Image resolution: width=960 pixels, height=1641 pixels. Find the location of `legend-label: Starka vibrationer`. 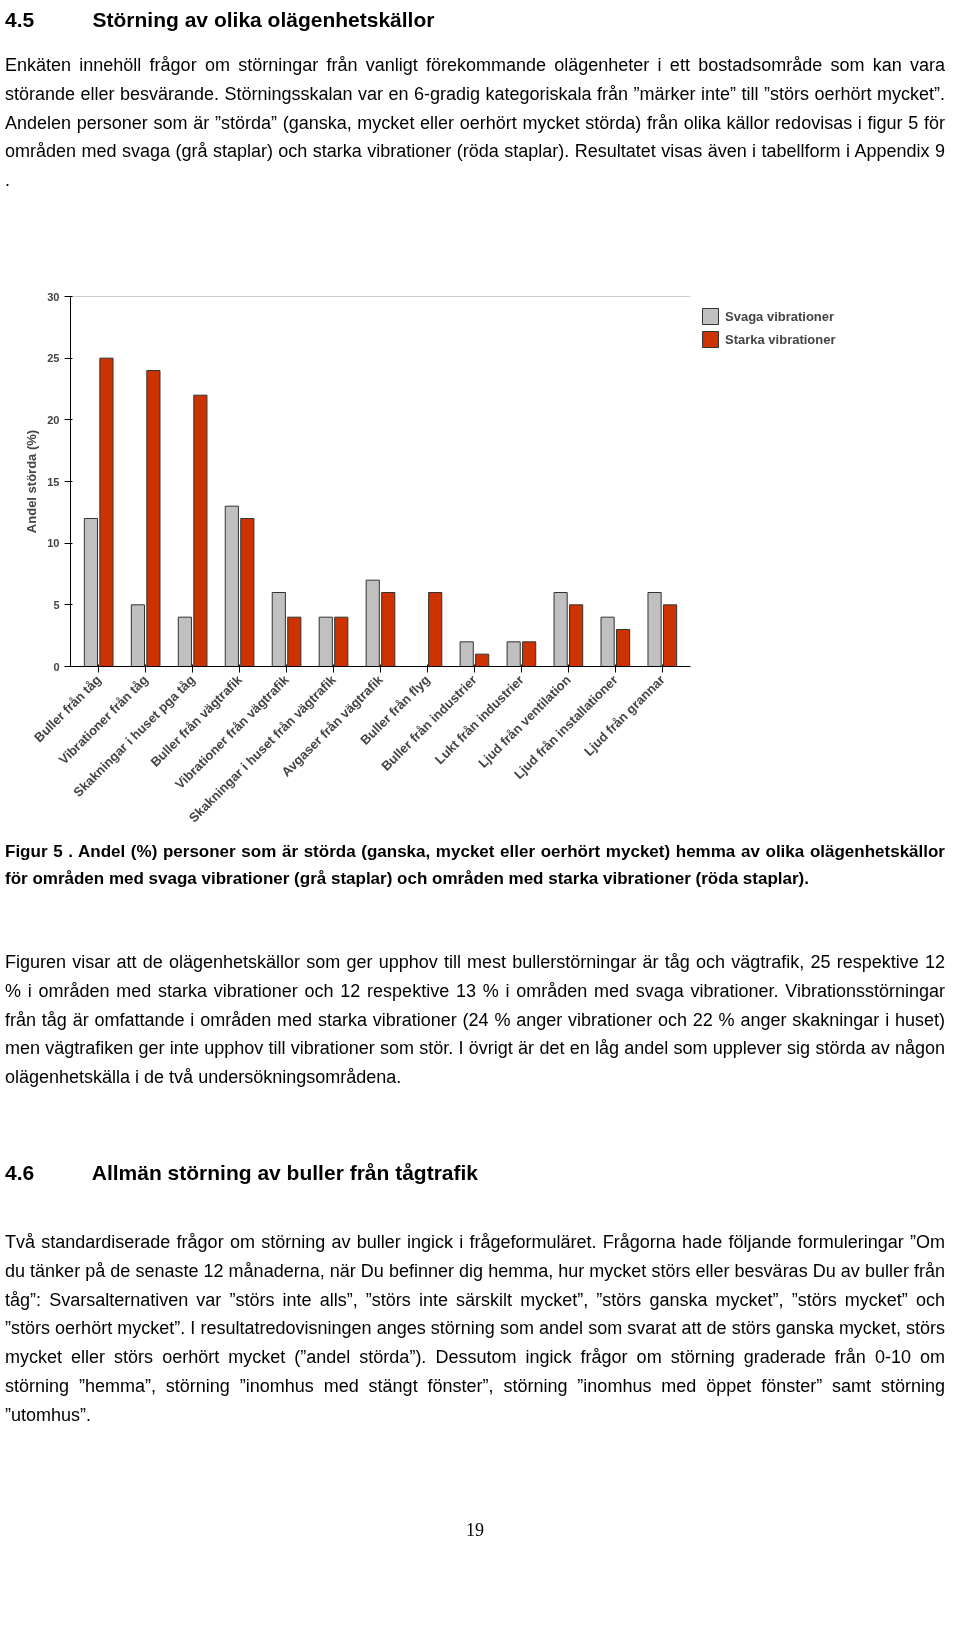

legend-label: Starka vibrationer is located at coordinates (780, 339).